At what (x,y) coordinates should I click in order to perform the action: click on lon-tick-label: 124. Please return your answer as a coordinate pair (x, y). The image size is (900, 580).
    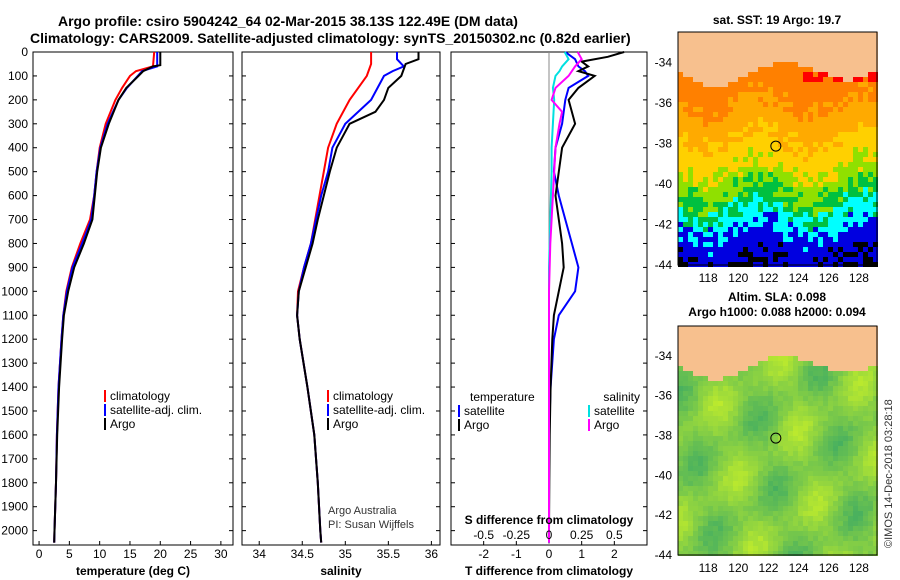
    Looking at the image, I should click on (799, 278).